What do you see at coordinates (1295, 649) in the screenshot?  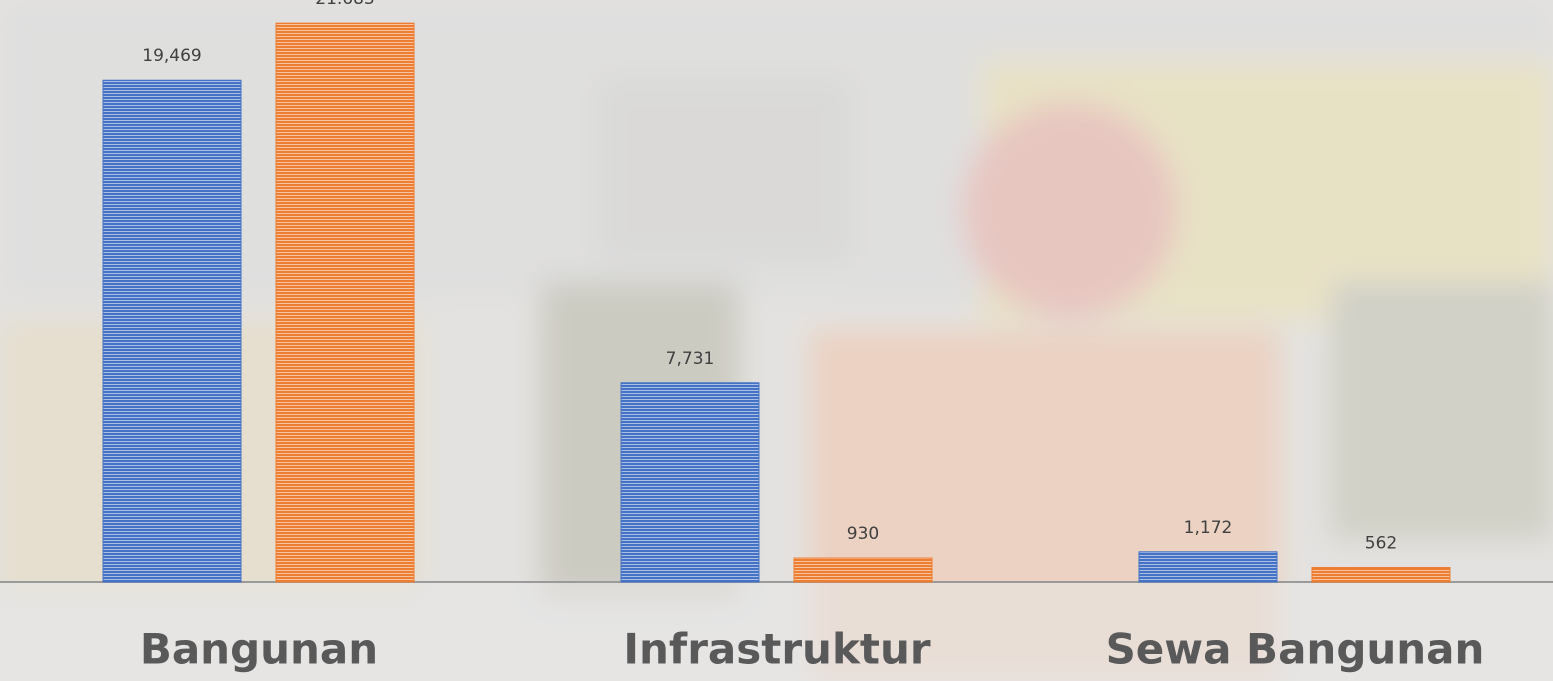 I see `category-label: Sewa Bangunan` at bounding box center [1295, 649].